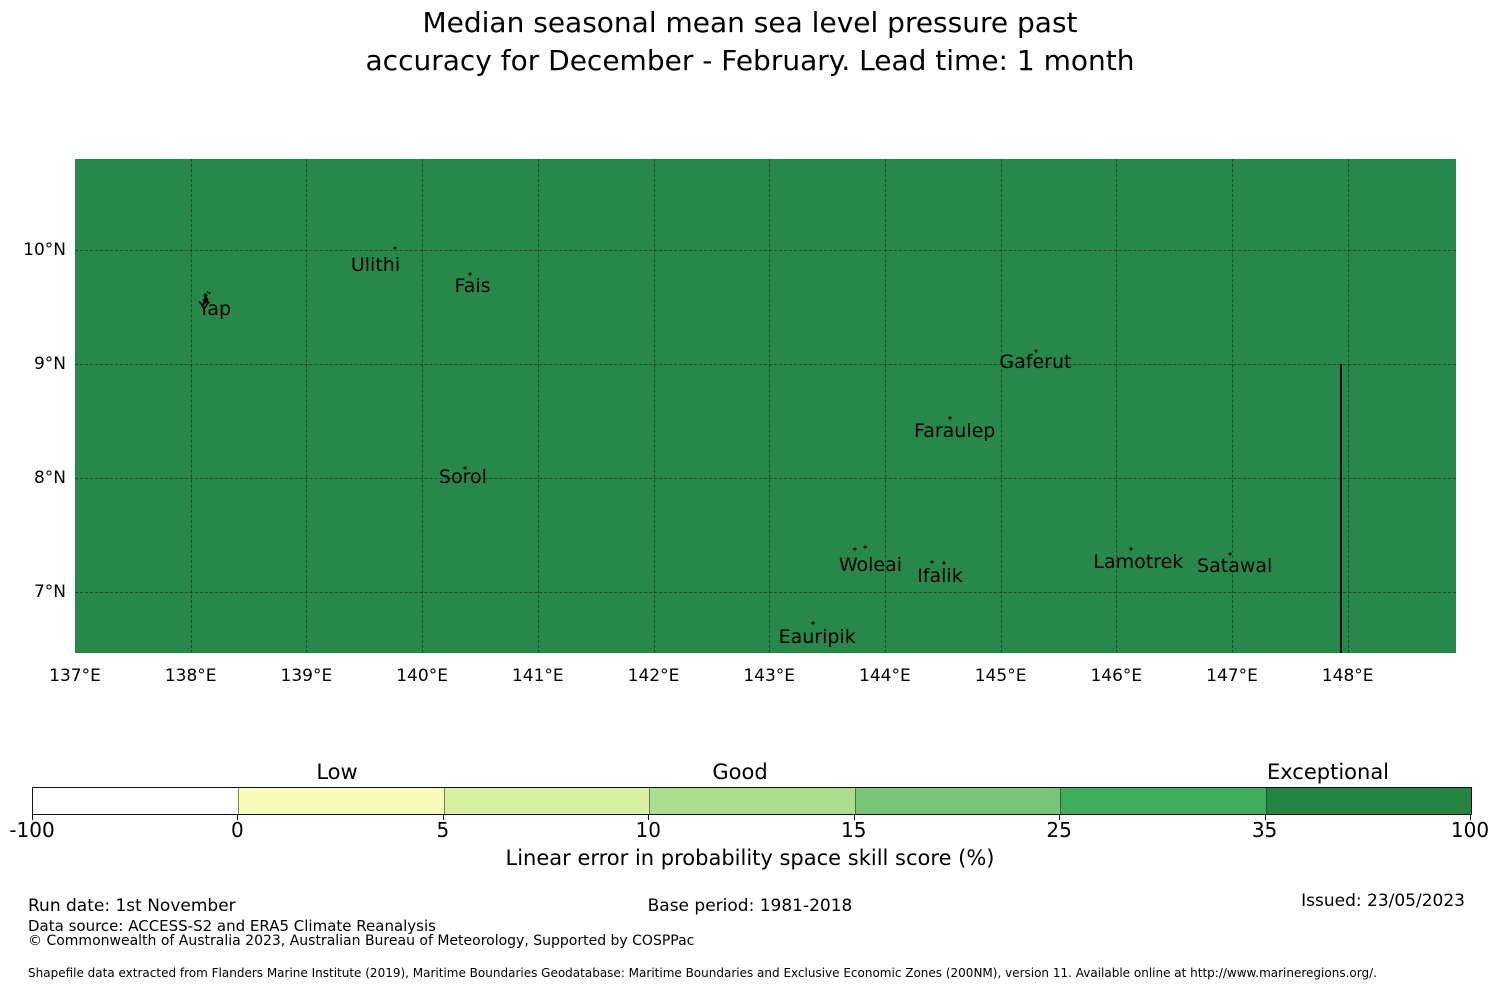  What do you see at coordinates (132, 906) in the screenshot?
I see `run-date-text: Run date: 1st November` at bounding box center [132, 906].